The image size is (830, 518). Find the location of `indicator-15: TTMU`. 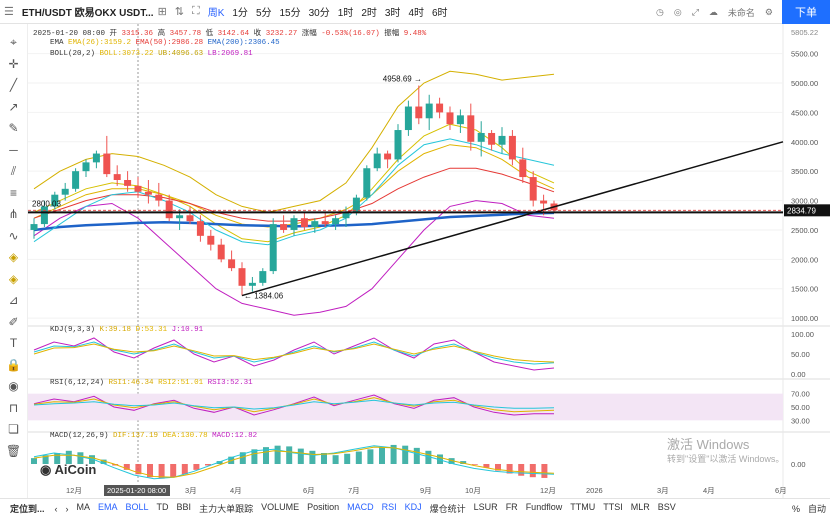

indicator-15: TTMU is located at coordinates (583, 507).